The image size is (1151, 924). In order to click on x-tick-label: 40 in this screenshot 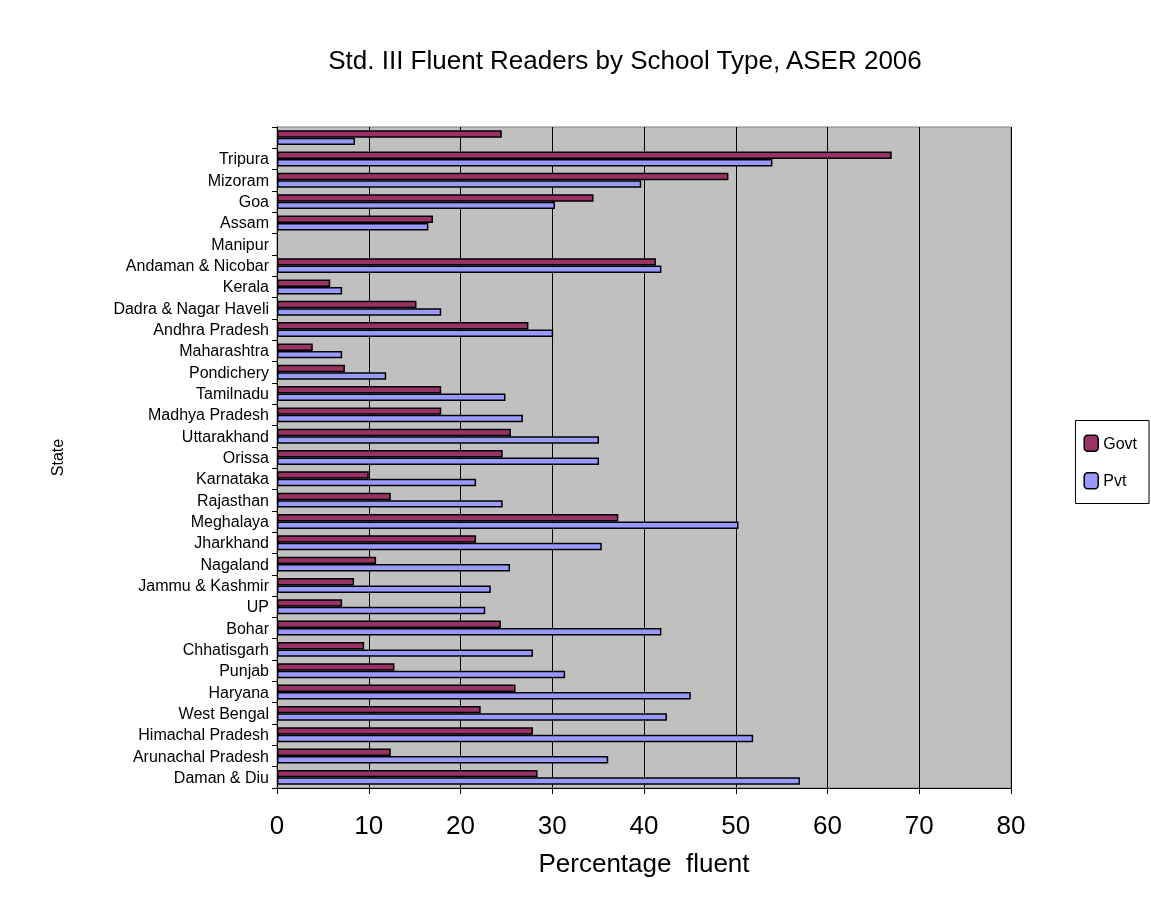, I will do `click(644, 825)`.